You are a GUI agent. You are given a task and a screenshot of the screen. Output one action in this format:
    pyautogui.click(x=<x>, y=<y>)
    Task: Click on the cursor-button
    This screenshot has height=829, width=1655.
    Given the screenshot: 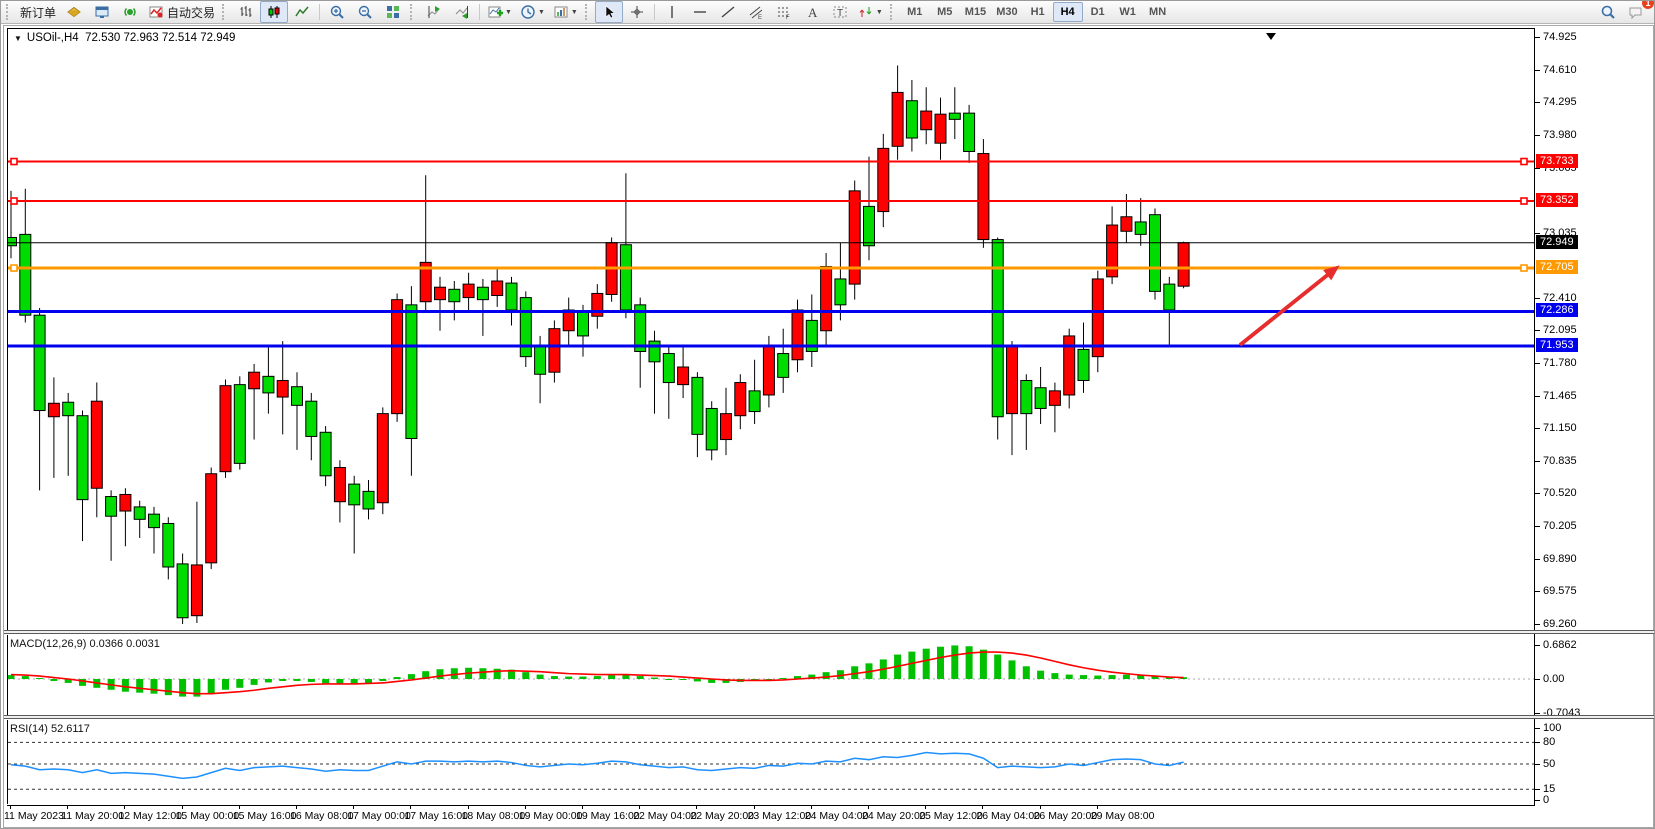 What is the action you would take?
    pyautogui.click(x=608, y=12)
    